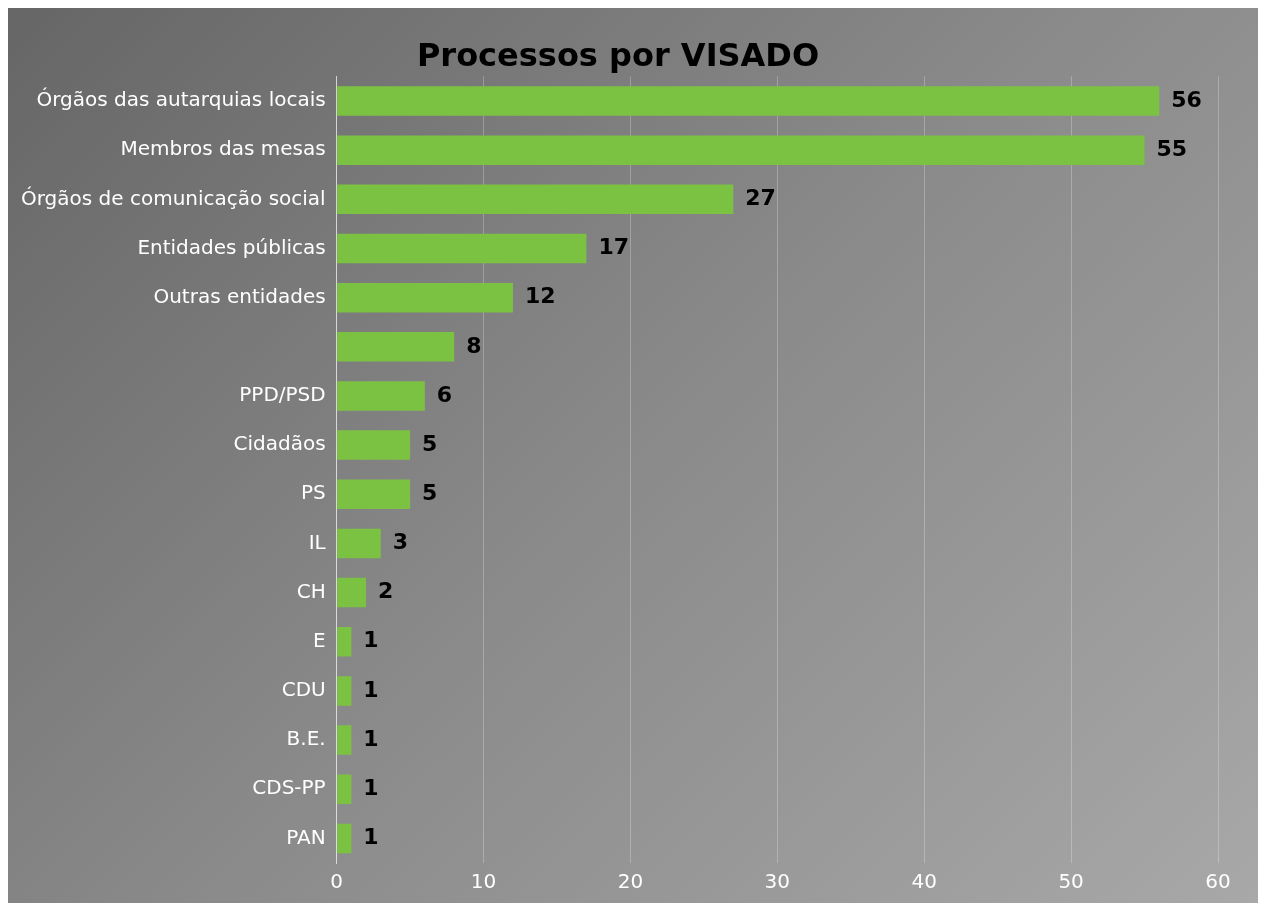 The image size is (1269, 917). Describe the element at coordinates (483, 881) in the screenshot. I see `x-tick-label: 10` at that location.